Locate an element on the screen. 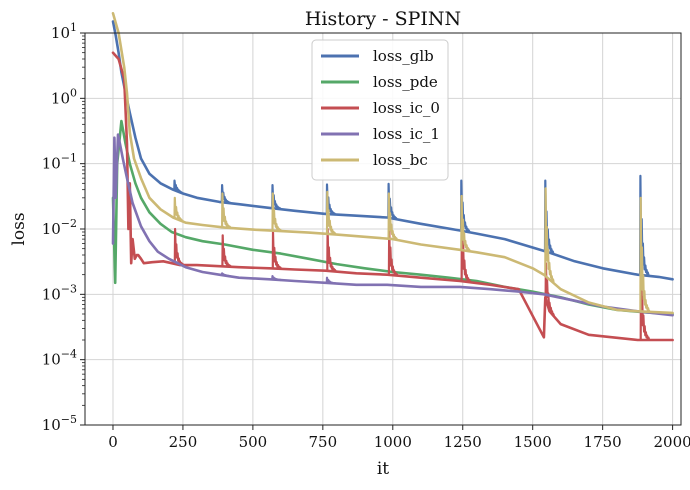 The image size is (690, 490). y-tick-exponent: 0 is located at coordinates (73, 92).